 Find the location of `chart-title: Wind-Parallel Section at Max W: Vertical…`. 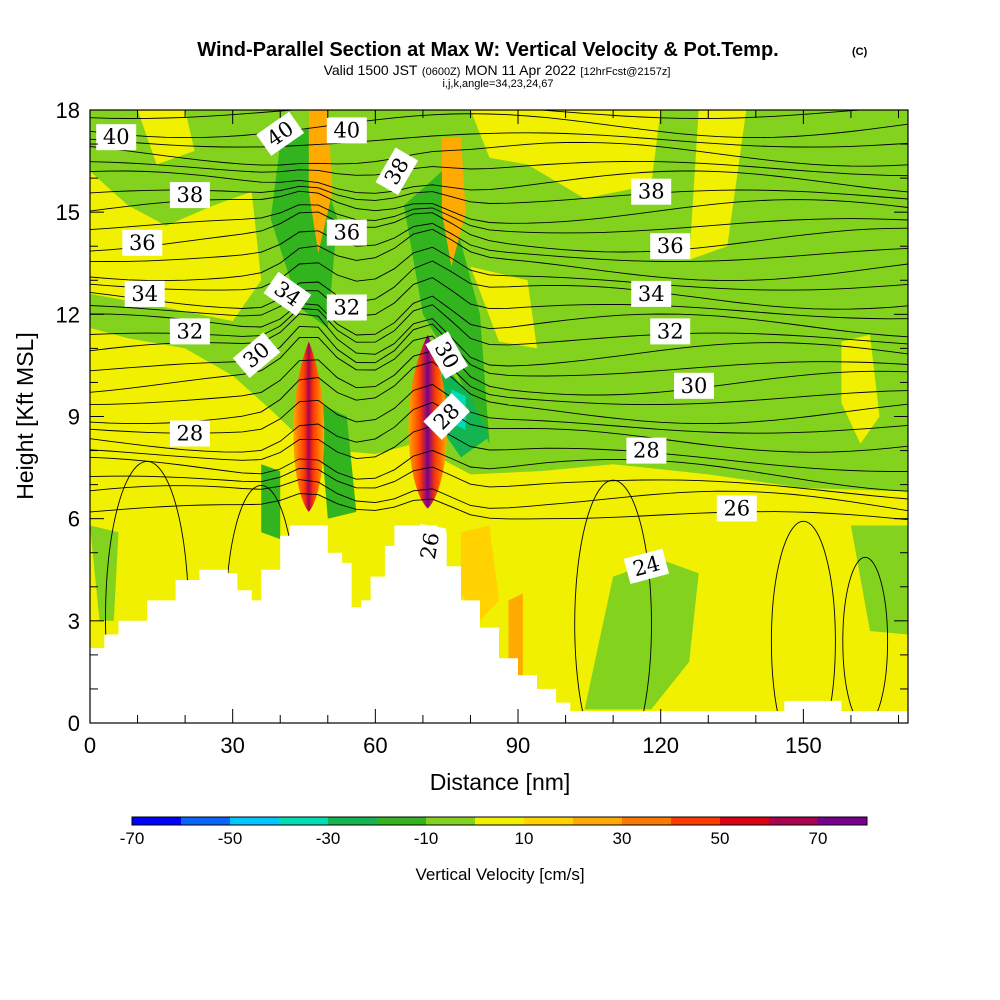

chart-title: Wind-Parallel Section at Max W: Vertical… is located at coordinates (487, 50).